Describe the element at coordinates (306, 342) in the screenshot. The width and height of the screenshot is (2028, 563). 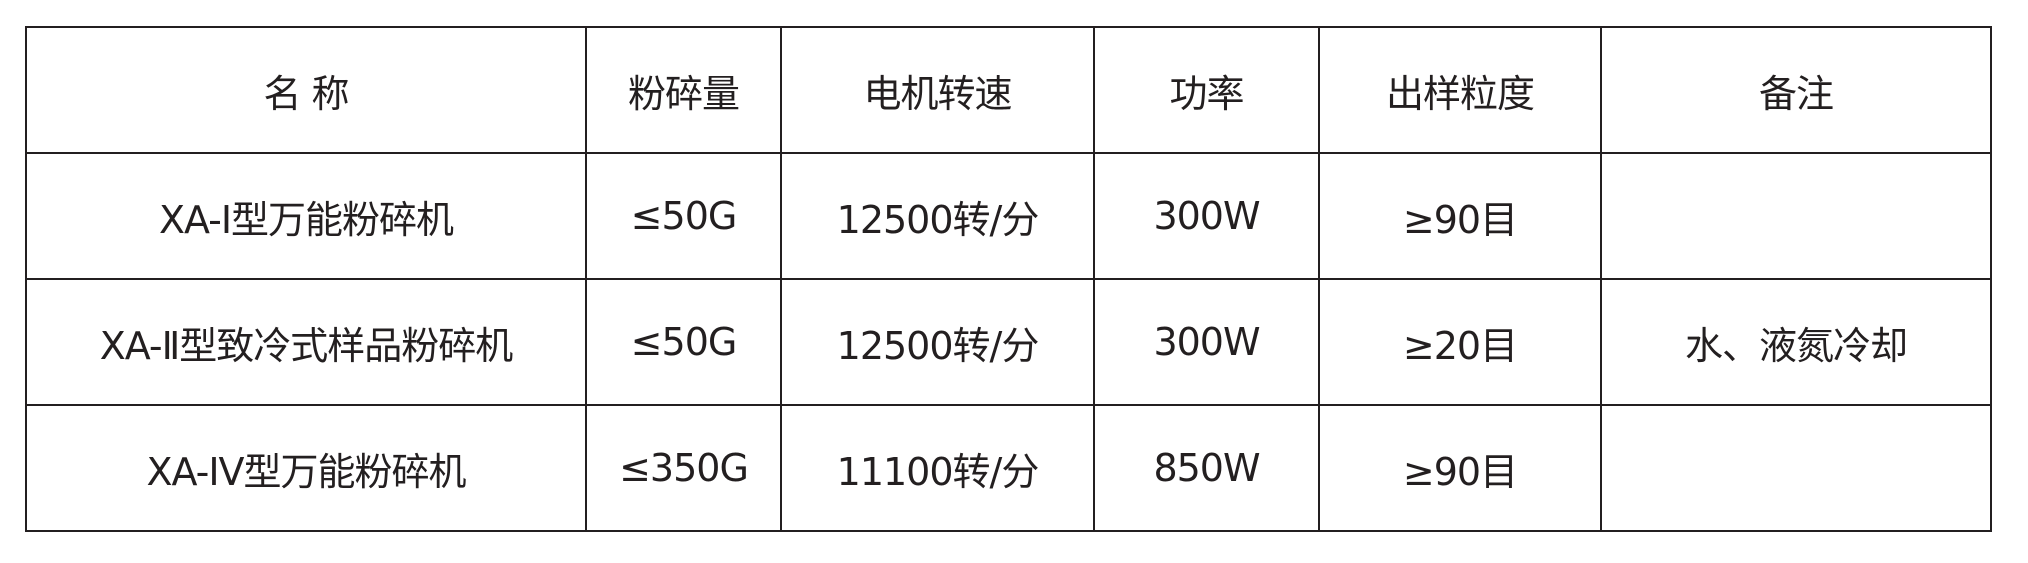
I see `cell-name: XA-Ⅱ型致冷式样品粉碎机` at that location.